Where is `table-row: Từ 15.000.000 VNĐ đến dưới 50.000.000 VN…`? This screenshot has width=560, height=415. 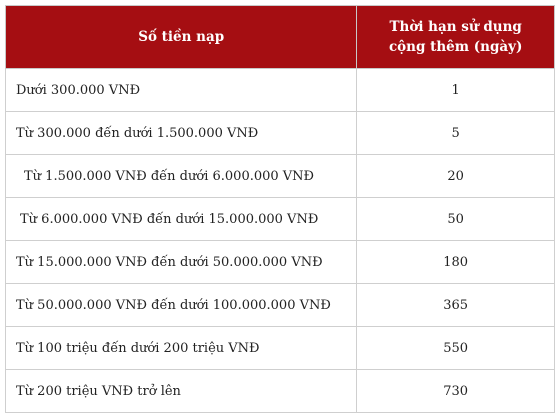
table-row: Từ 15.000.000 VNĐ đến dưới 50.000.000 VN… is located at coordinates (279, 262).